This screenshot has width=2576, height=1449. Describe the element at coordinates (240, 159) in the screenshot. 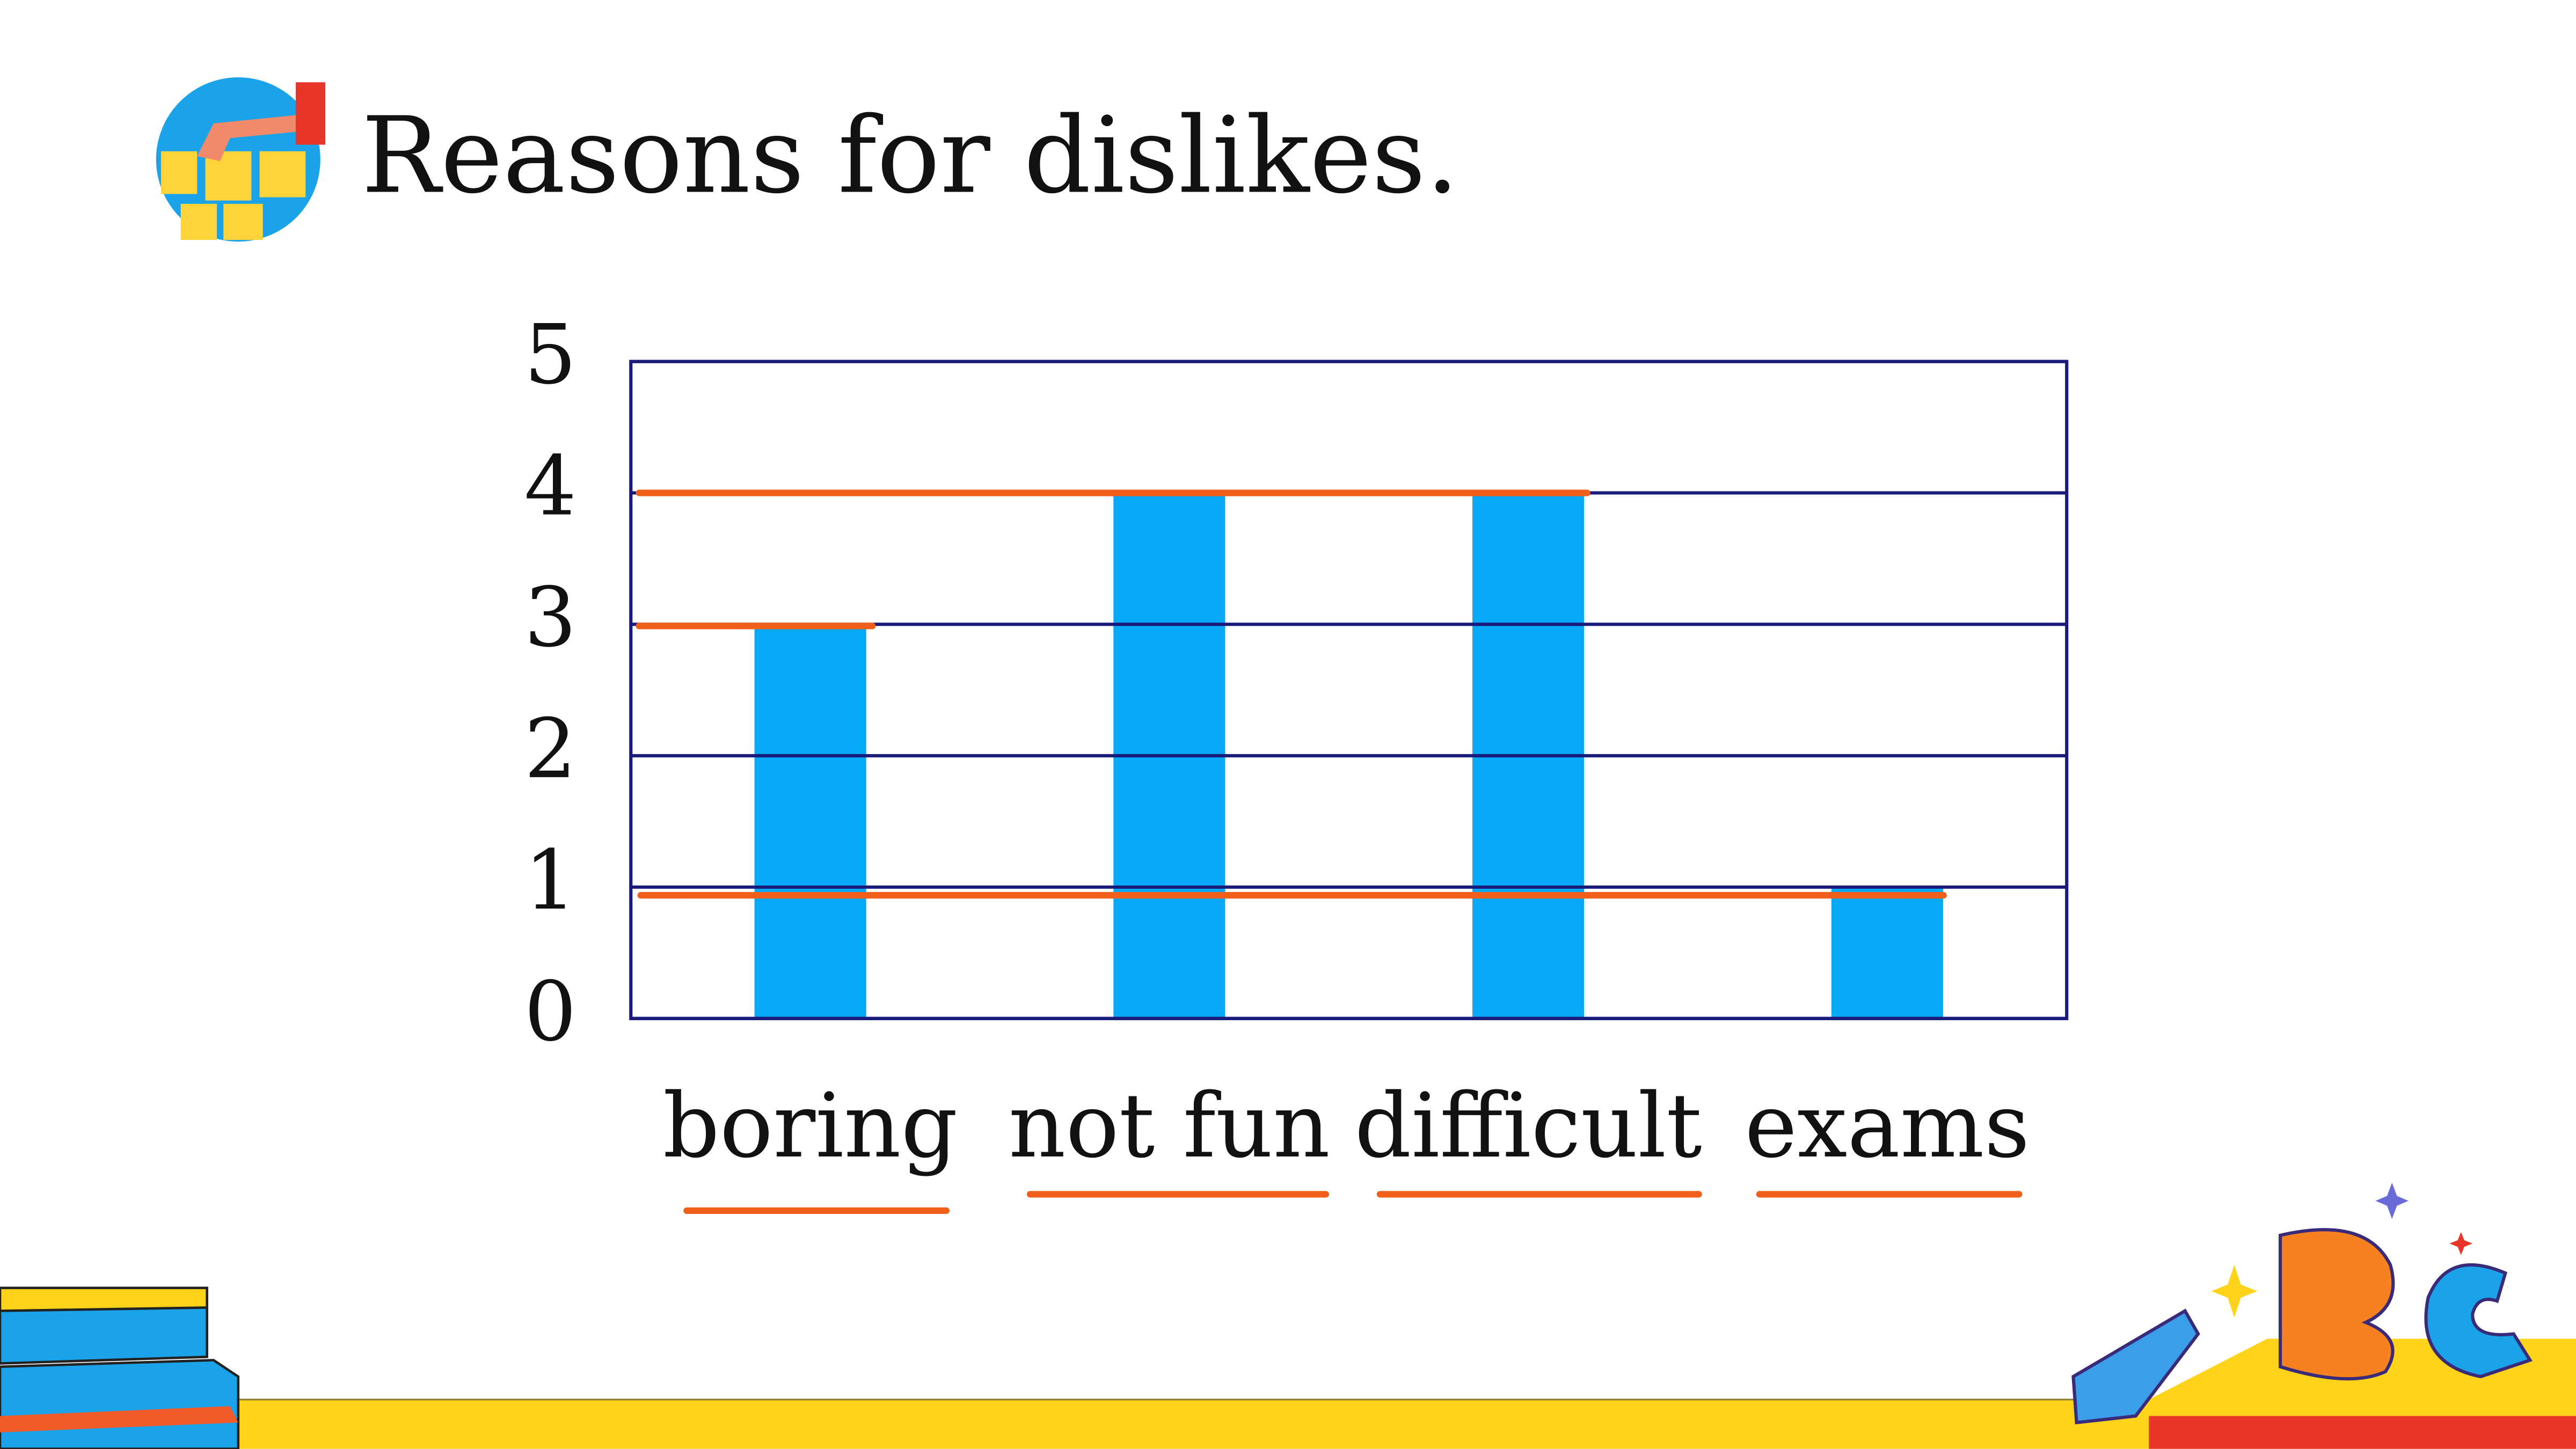

I see `title-icon` at that location.